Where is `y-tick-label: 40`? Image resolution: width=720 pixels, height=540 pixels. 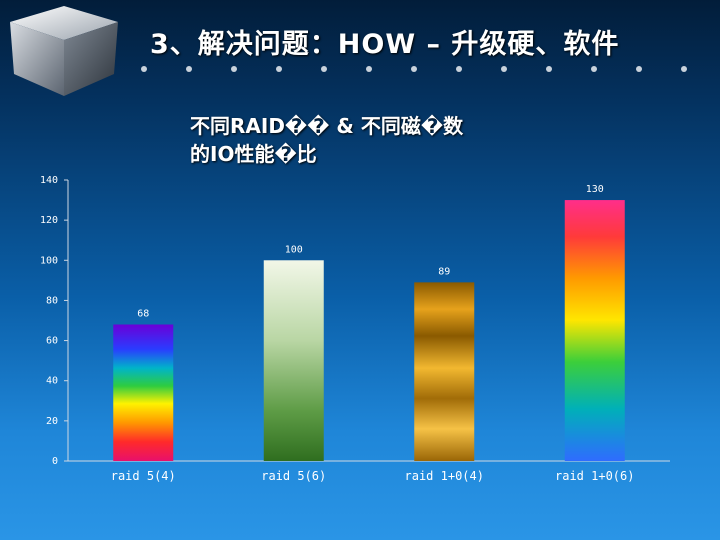
y-tick-label: 40 is located at coordinates (52, 381).